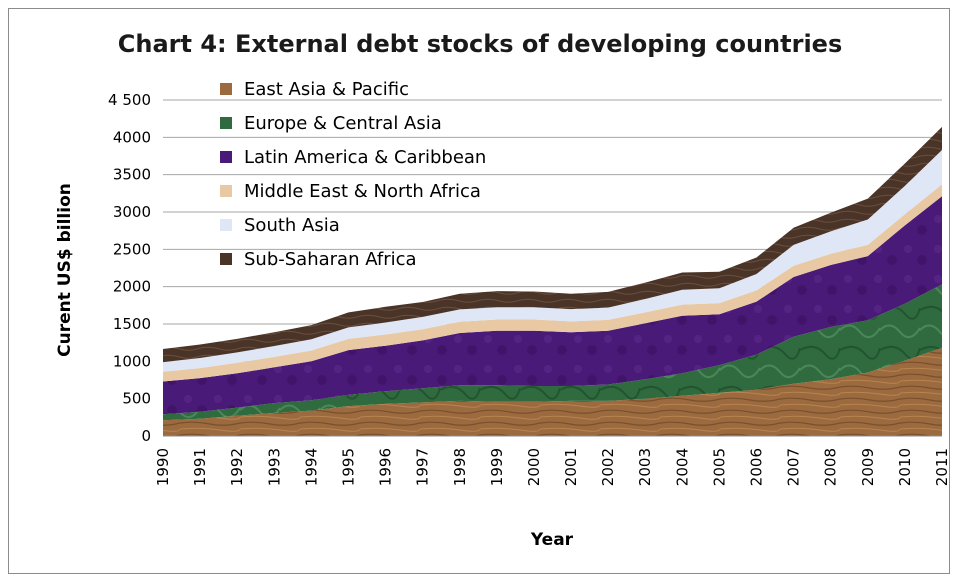 This screenshot has width=960, height=578. I want to click on legend-item: Latin America & Caribbean, so click(353, 157).